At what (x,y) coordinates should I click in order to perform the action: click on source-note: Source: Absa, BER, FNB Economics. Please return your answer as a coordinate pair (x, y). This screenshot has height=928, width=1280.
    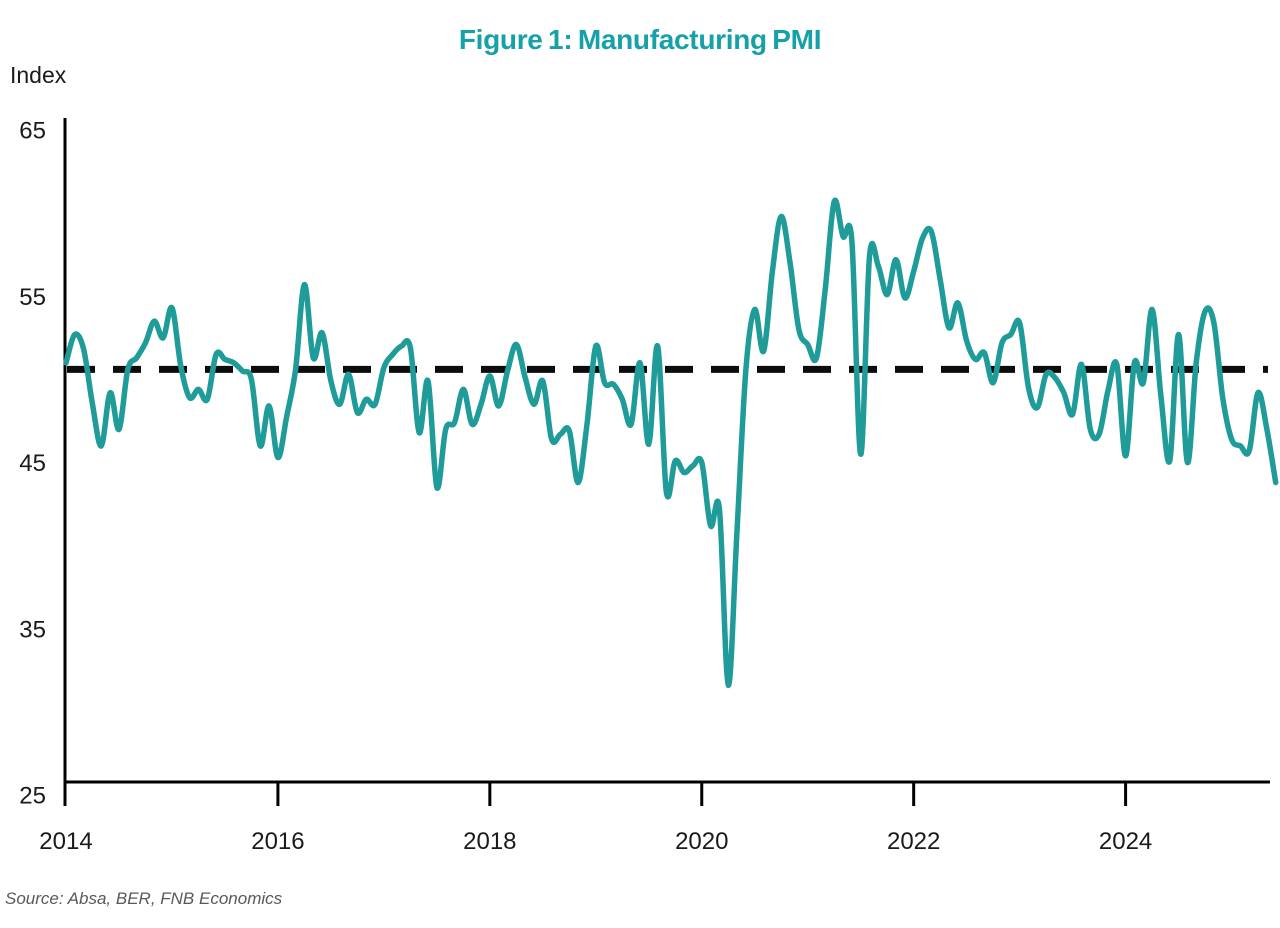
    Looking at the image, I should click on (144, 898).